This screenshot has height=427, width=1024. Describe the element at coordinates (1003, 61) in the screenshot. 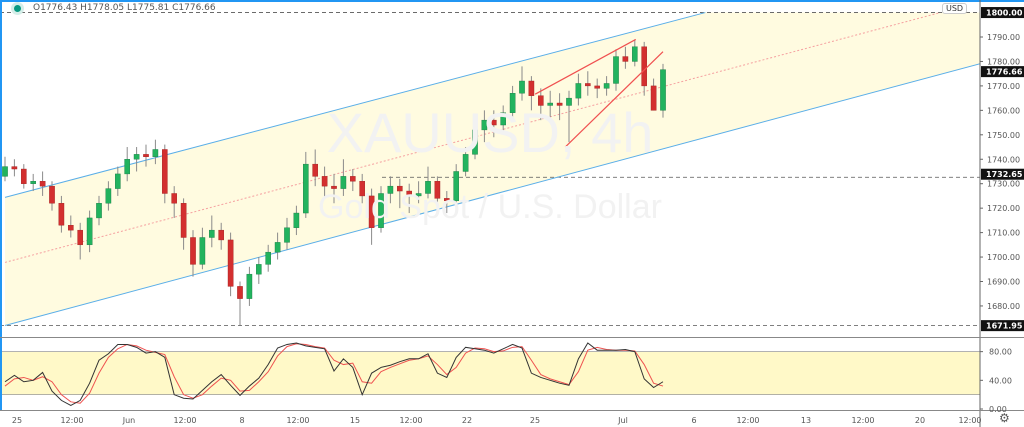

I see `price-tick-label: 1780.00` at that location.